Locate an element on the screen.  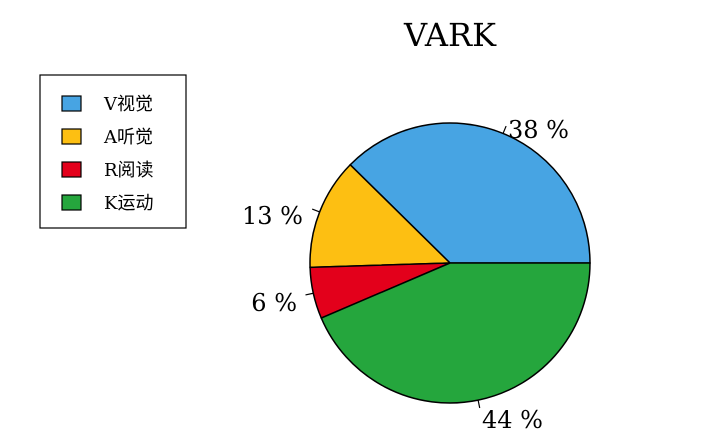
chart-title: VARK is located at coordinates (450, 35).